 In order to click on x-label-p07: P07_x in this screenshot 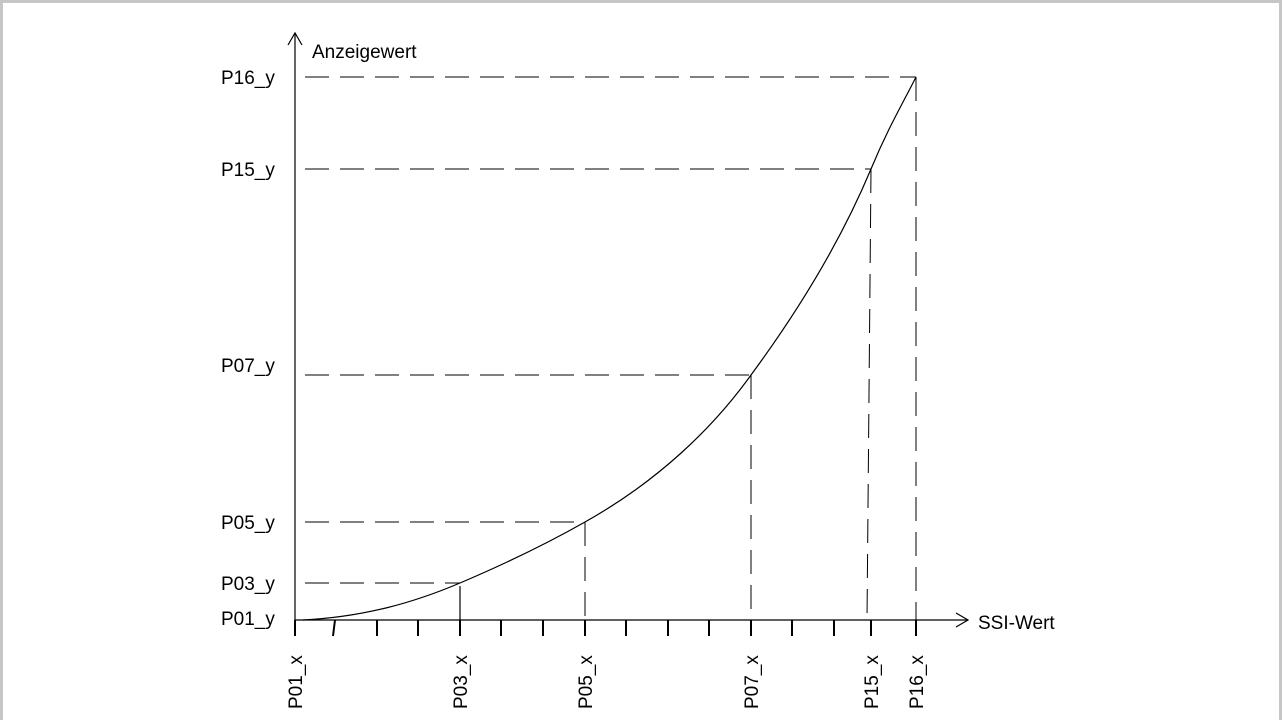, I will do `click(752, 682)`.